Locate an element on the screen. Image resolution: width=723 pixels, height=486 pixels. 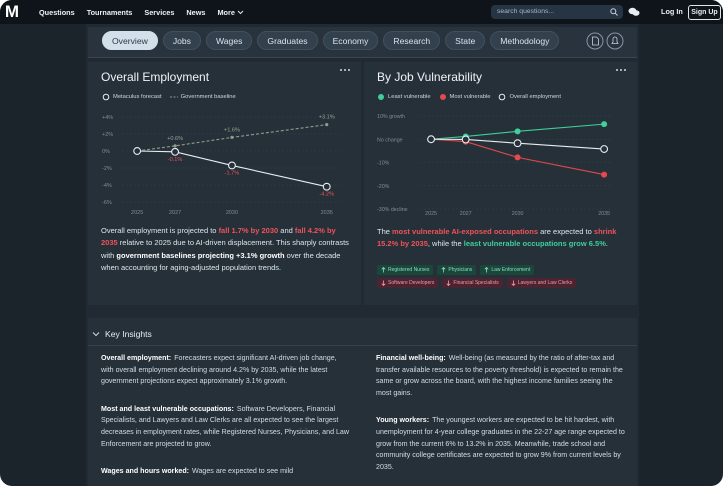
tab: Overview is located at coordinates (130, 40).